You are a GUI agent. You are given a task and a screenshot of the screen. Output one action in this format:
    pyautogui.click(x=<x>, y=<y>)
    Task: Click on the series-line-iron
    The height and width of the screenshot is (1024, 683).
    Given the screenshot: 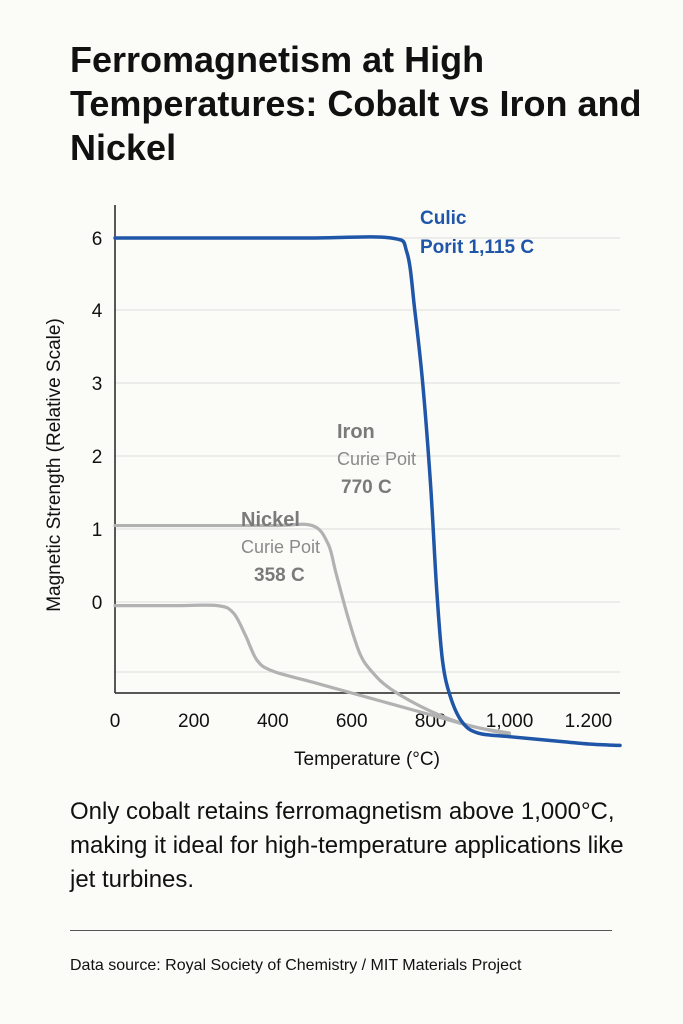 What is the action you would take?
    pyautogui.click(x=312, y=628)
    